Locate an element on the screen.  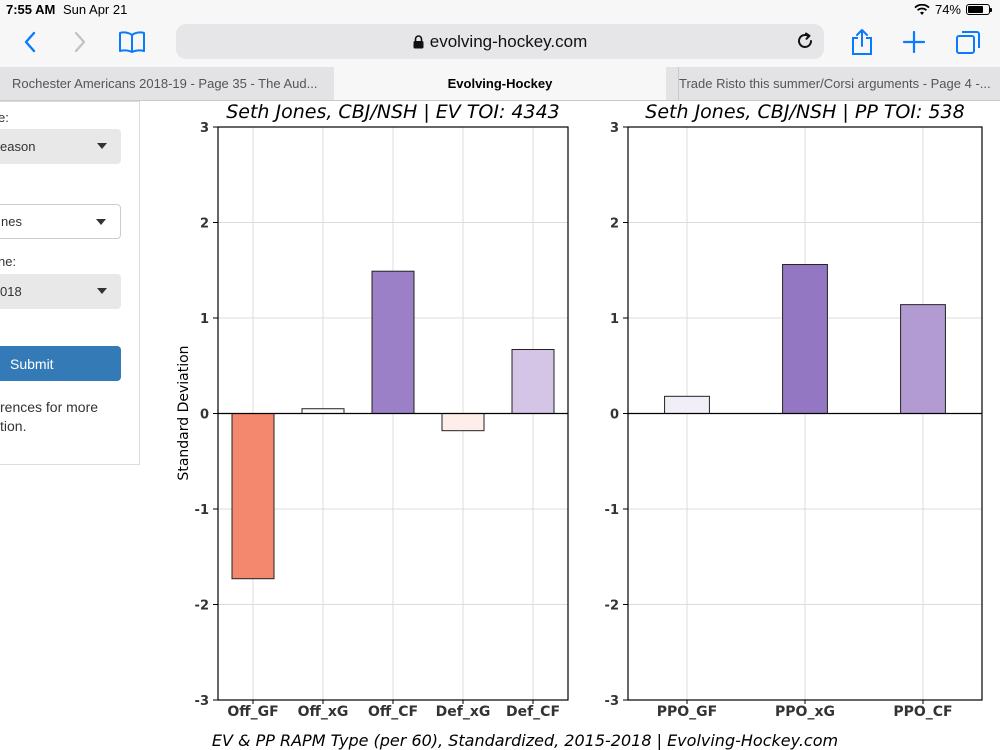
bar-ppo-gf is located at coordinates (687, 404).